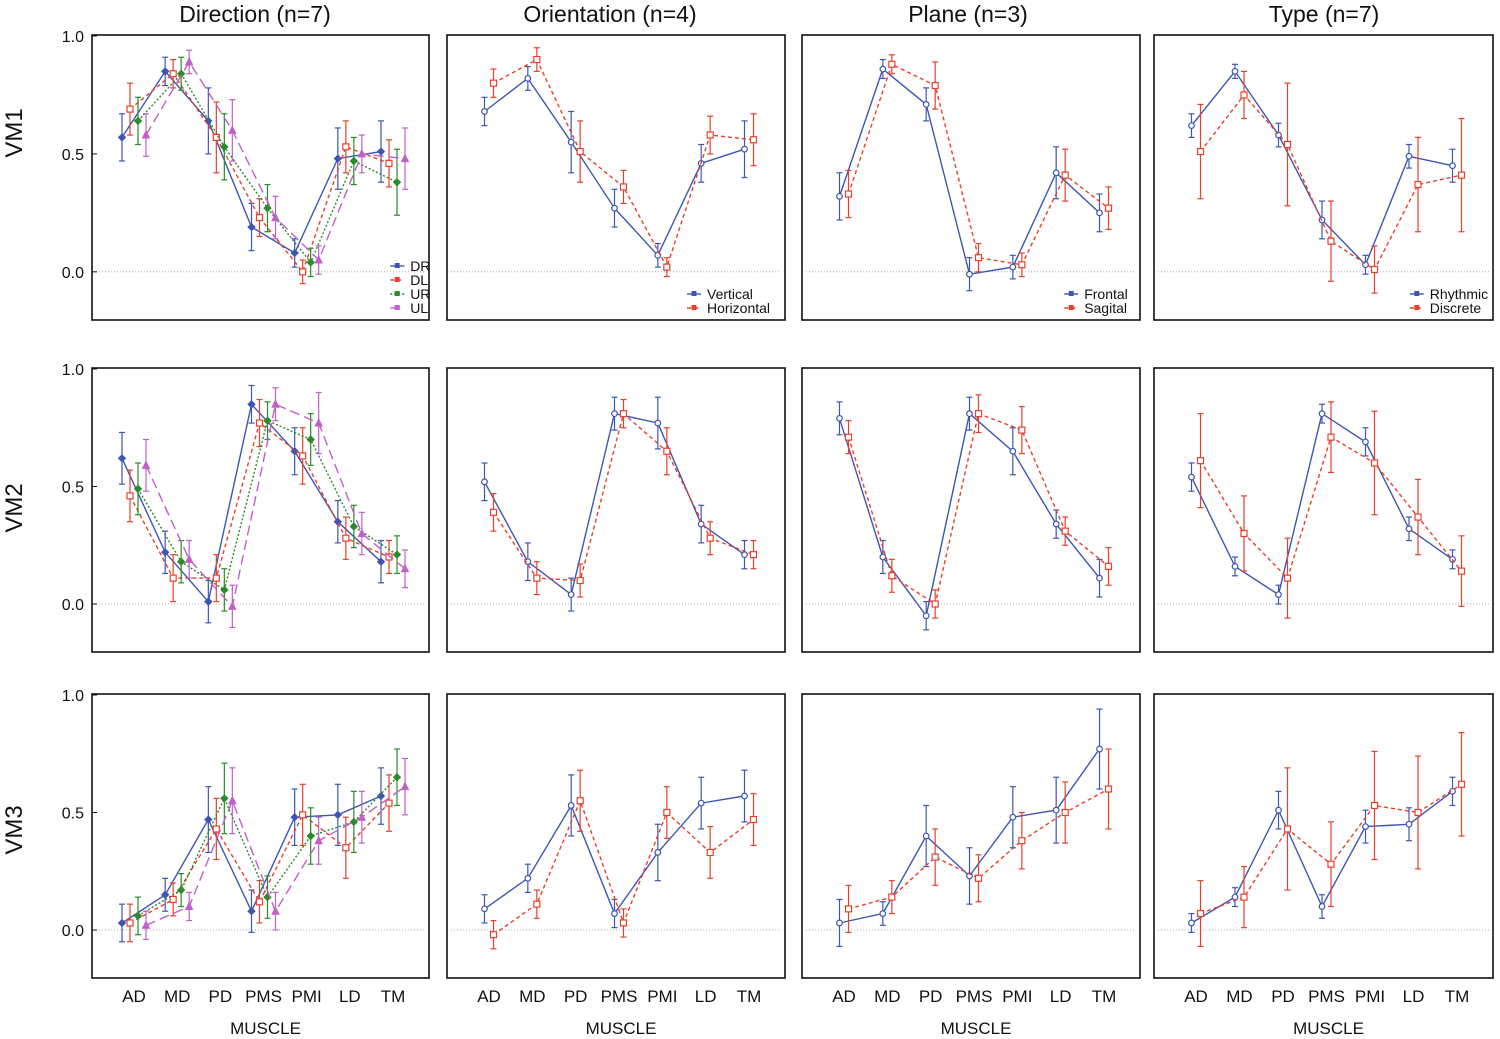  Describe the element at coordinates (971, 865) in the screenshot. I see `chart-panel-VM3-3: AD MD PD PMS PMI LD TM MUSCLE` at that location.